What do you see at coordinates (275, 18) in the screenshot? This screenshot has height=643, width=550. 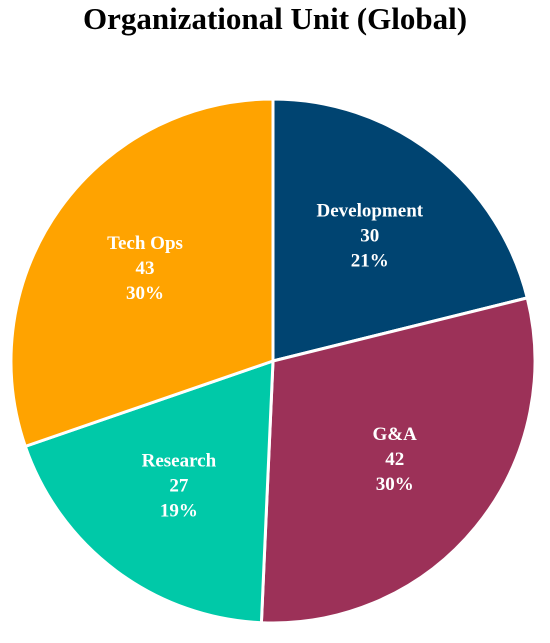 I see `chart-title: Organizational Unit (Global)` at bounding box center [275, 18].